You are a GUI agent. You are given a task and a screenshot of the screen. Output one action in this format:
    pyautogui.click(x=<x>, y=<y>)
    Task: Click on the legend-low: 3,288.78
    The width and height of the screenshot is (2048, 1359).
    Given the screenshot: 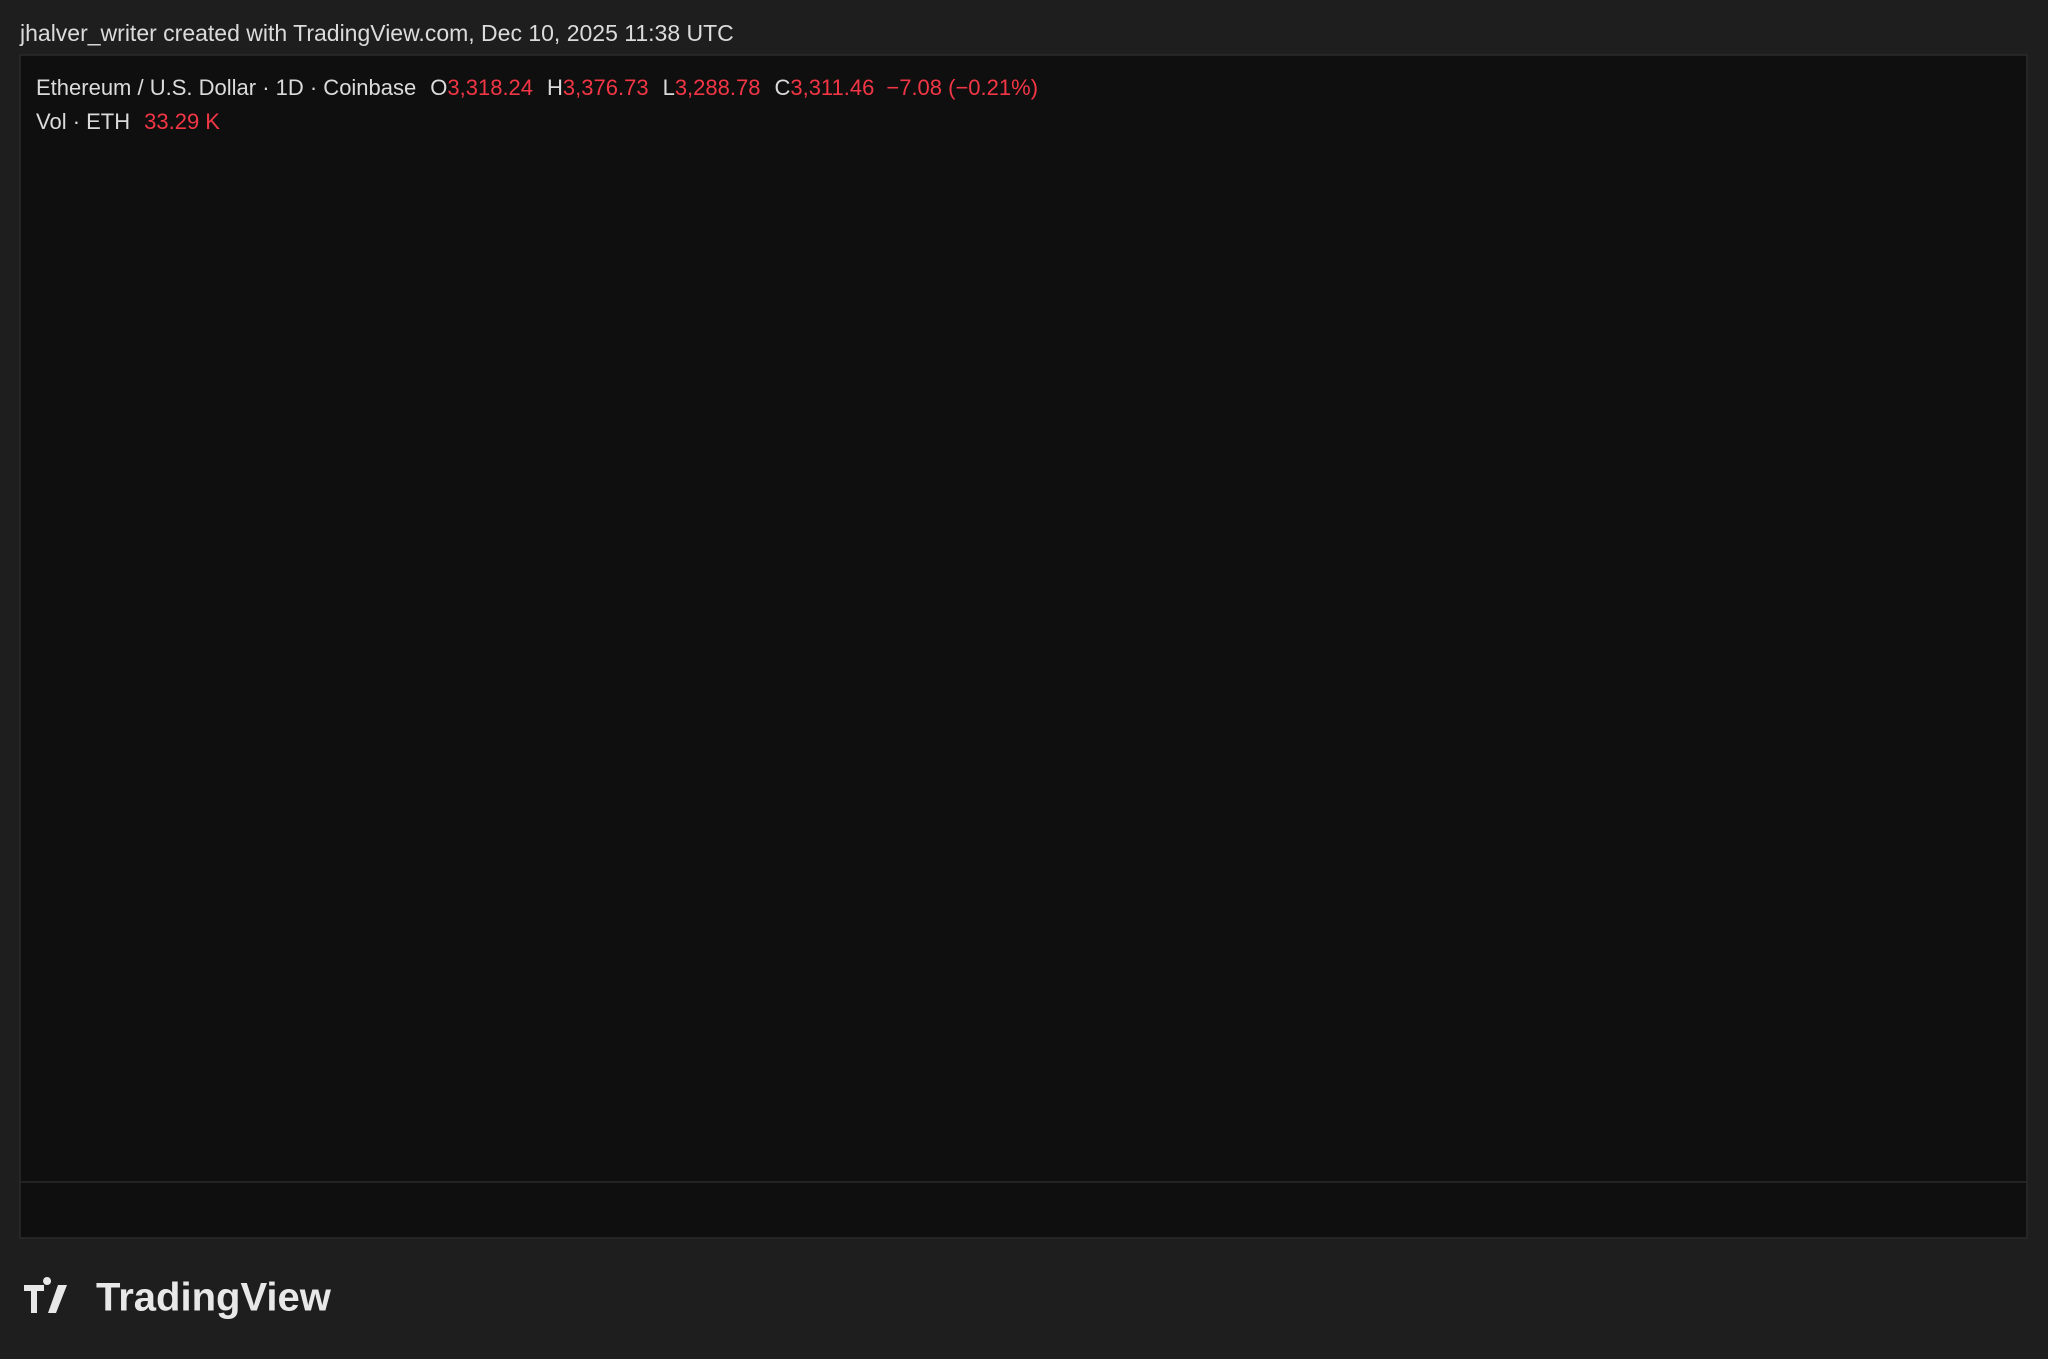 What is the action you would take?
    pyautogui.click(x=718, y=87)
    